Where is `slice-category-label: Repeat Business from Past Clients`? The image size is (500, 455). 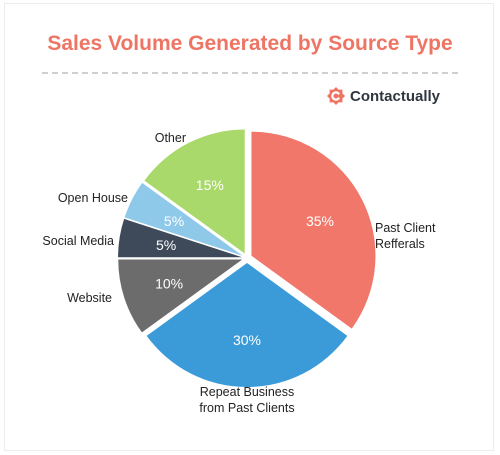
slice-category-label: Repeat Business from Past Clients is located at coordinates (246, 400).